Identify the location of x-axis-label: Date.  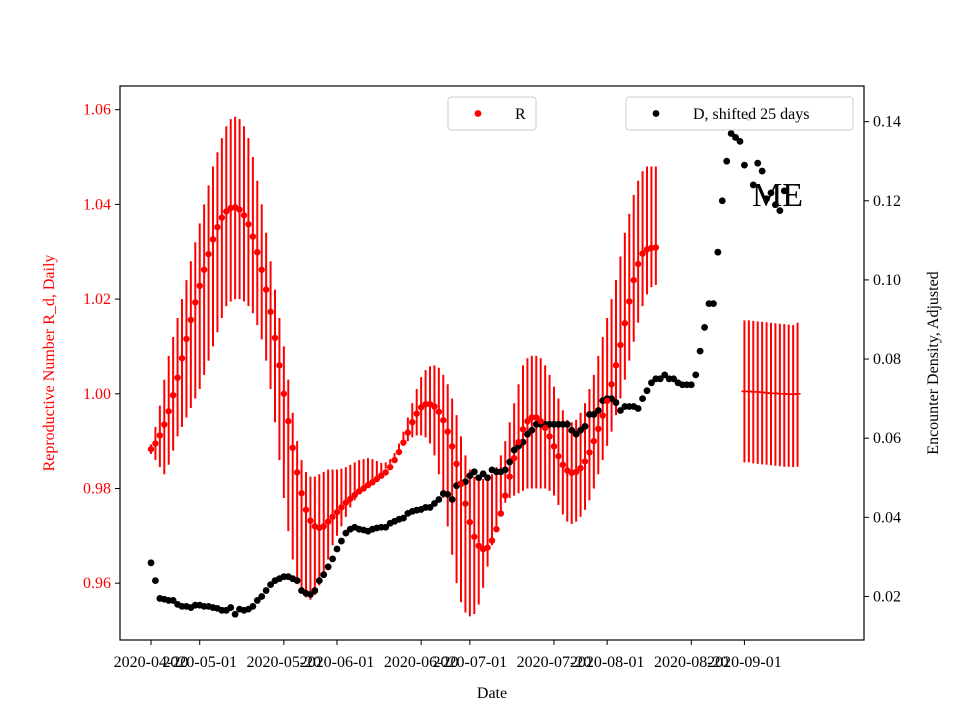
(492, 693).